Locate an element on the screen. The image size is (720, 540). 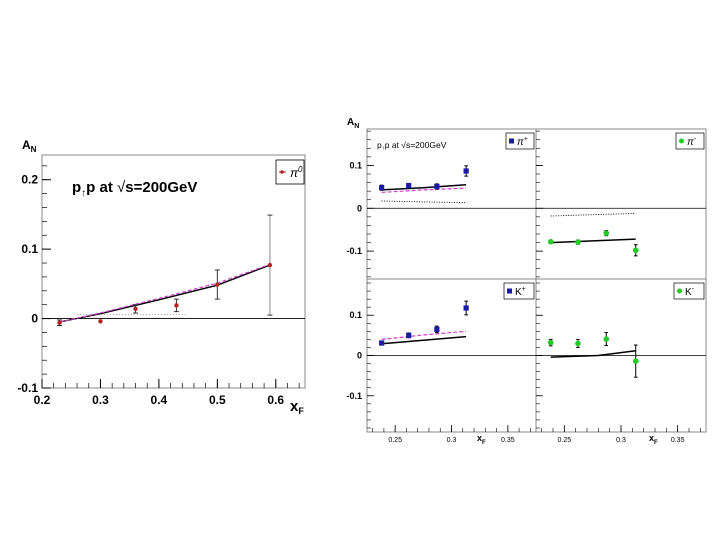
left-x-label-sub: F is located at coordinates (301, 411).